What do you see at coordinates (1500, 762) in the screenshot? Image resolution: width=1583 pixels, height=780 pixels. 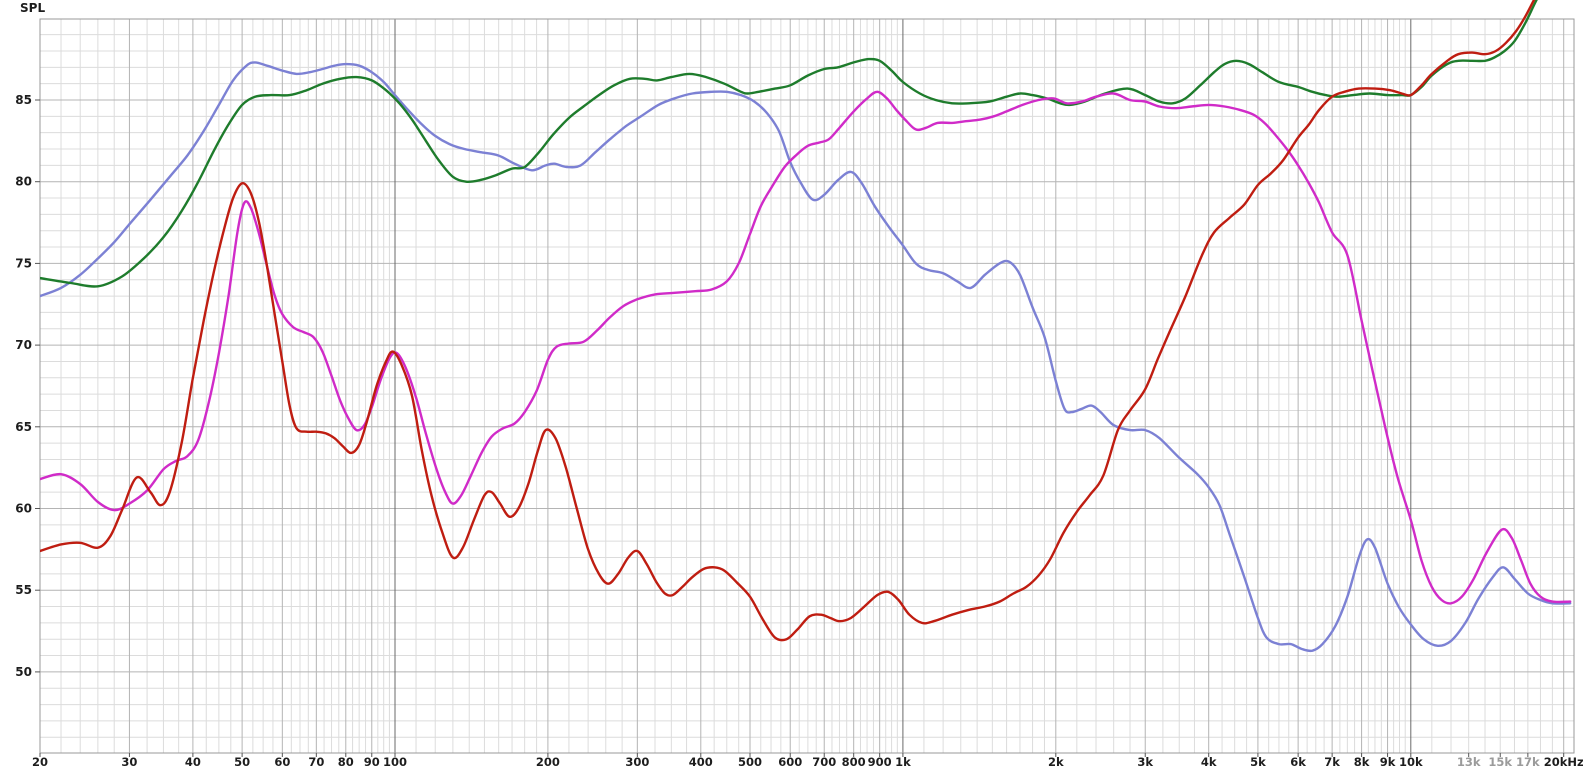 I see `x-tick-label-15k: 15k` at bounding box center [1500, 762].